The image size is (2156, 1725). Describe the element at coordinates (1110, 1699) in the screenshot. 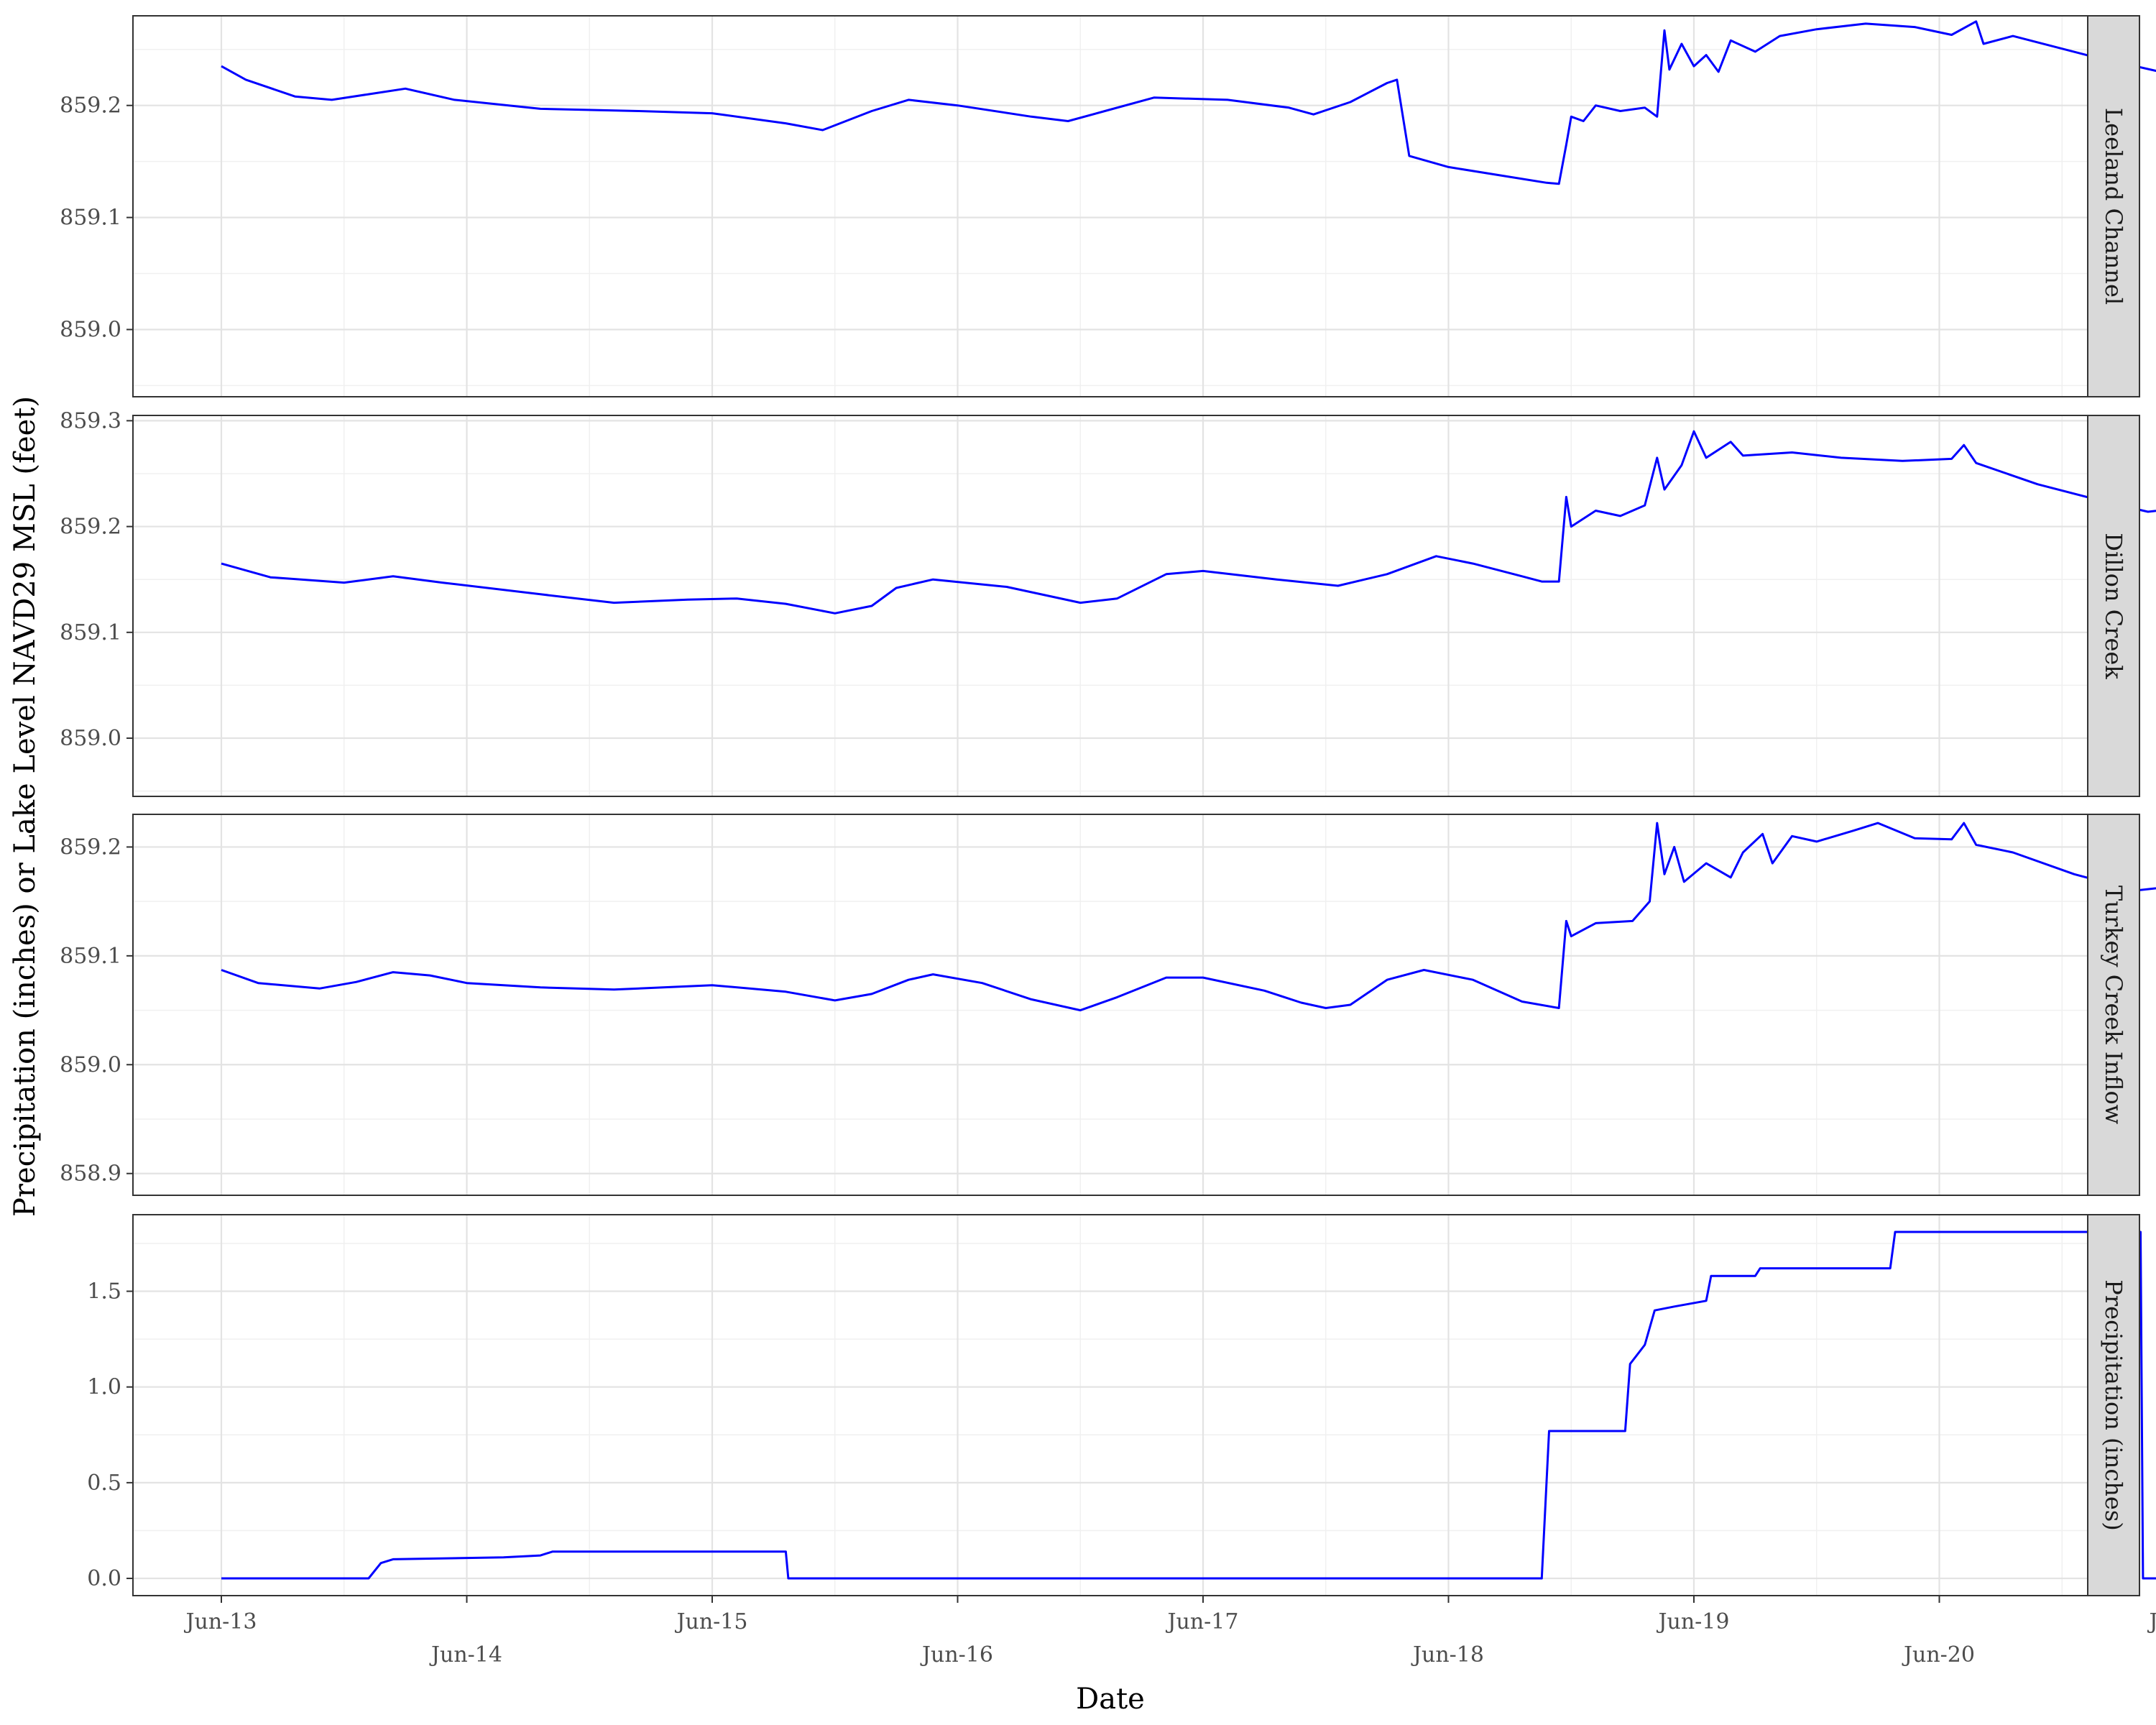

I see `x-axis-title: Date` at that location.